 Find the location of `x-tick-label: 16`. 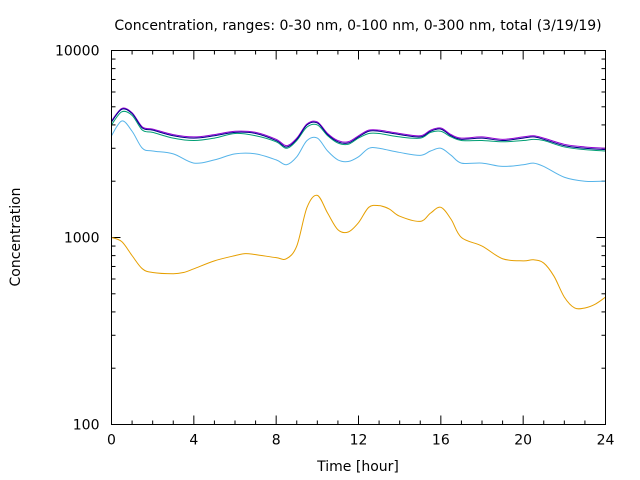

x-tick-label: 16 is located at coordinates (441, 441).